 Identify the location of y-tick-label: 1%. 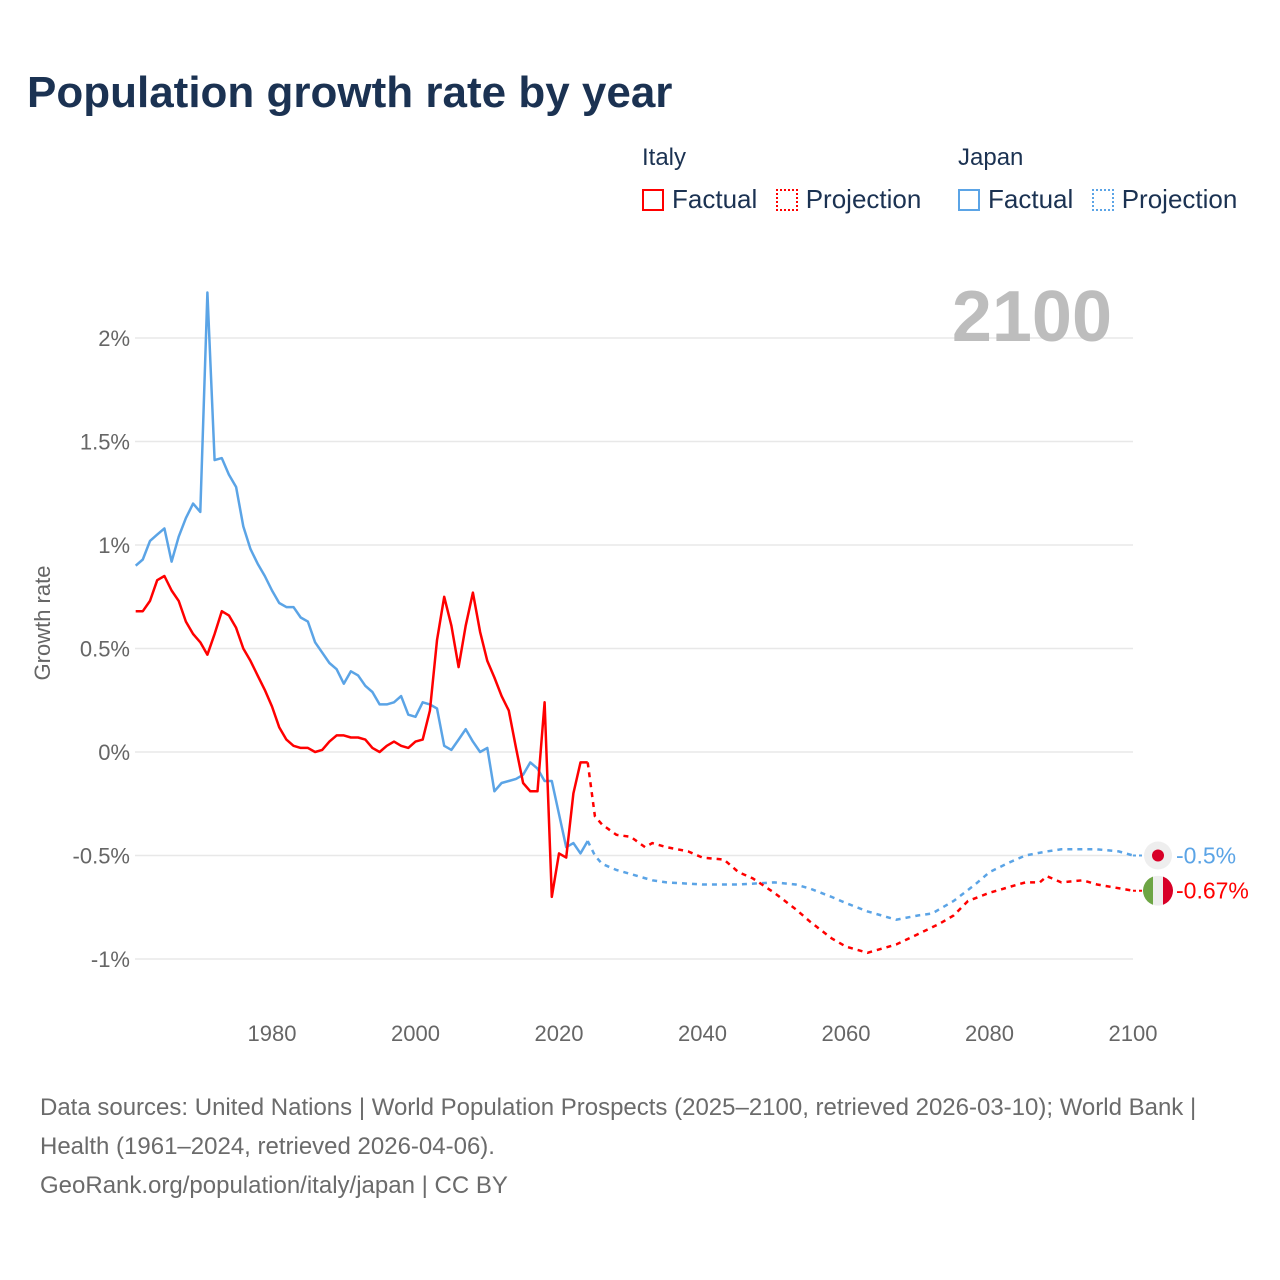
(114, 545).